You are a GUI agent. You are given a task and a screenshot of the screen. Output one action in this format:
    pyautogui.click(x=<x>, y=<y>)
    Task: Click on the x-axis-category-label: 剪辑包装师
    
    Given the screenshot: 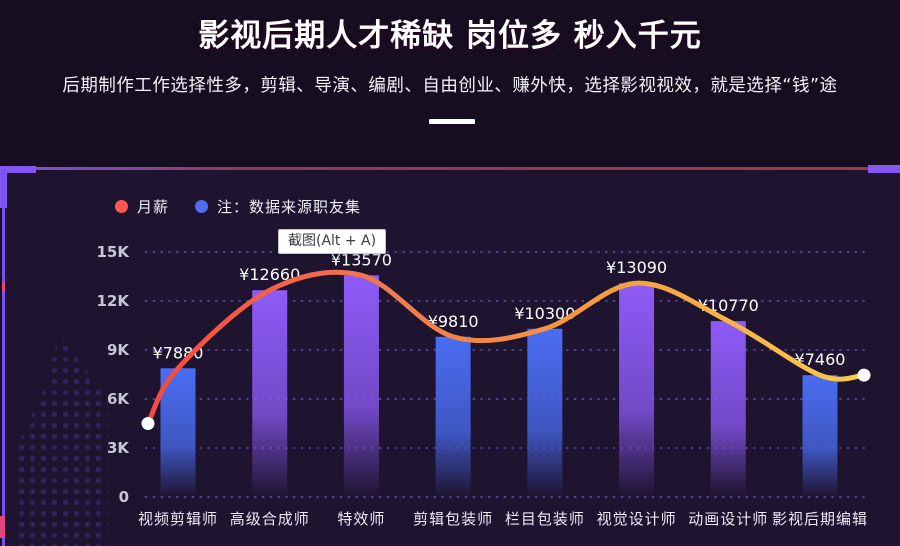 What is the action you would take?
    pyautogui.click(x=453, y=519)
    